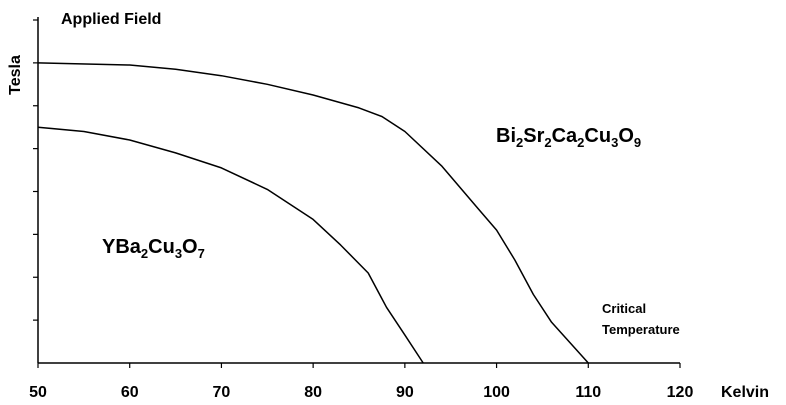 Image resolution: width=786 pixels, height=405 pixels. I want to click on annotation-temperature: Temperature, so click(641, 329).